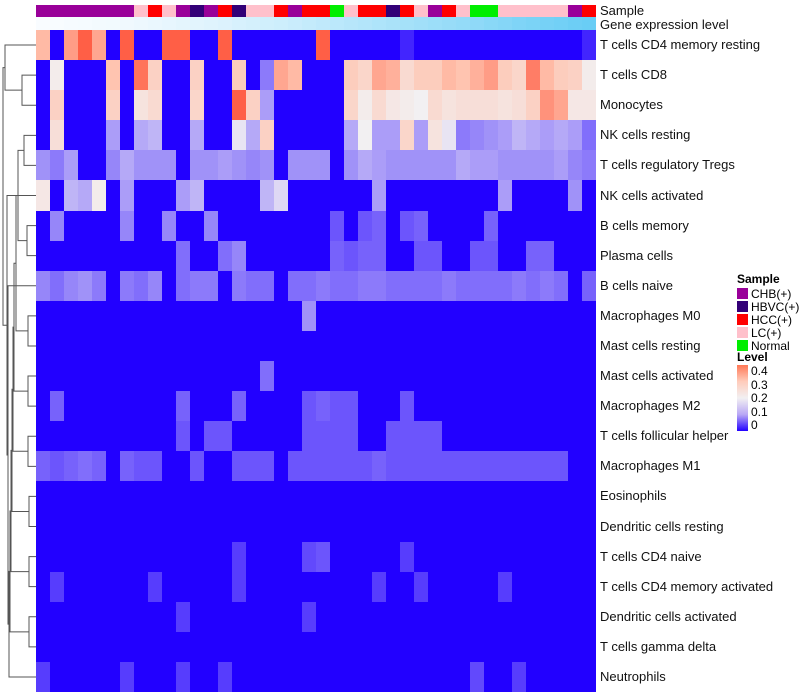 Image resolution: width=800 pixels, height=700 pixels. What do you see at coordinates (742, 332) in the screenshot?
I see `legend-swatch` at bounding box center [742, 332].